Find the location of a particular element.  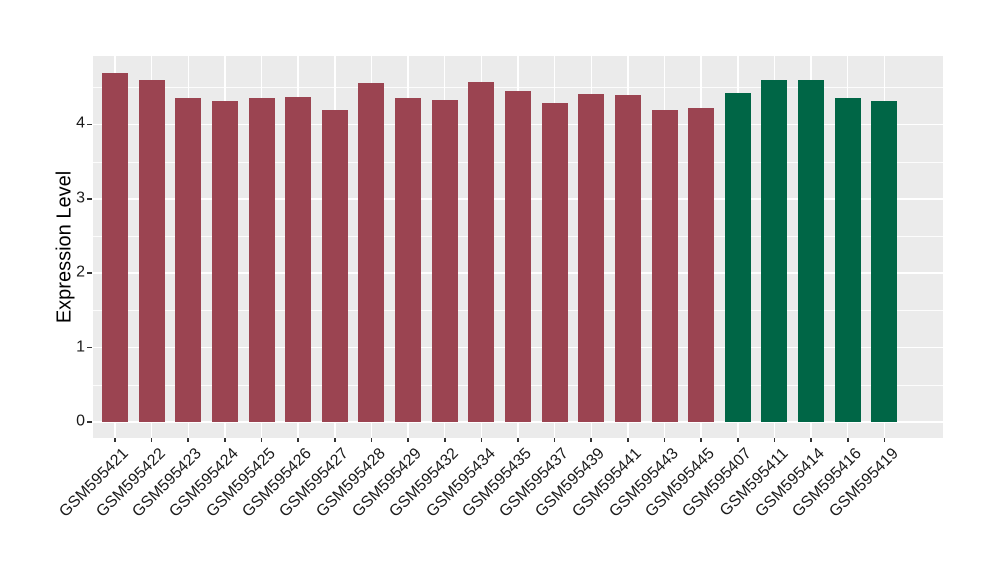

bar-GSM595423 is located at coordinates (188, 260).